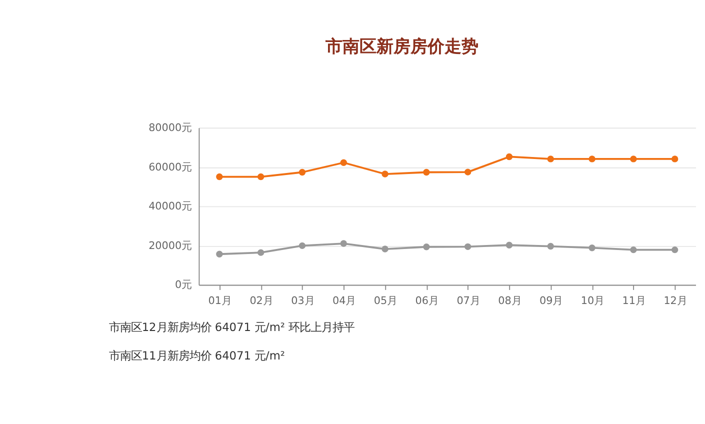 This screenshot has height=424, width=705. I want to click on y-tick-label: 20000元, so click(170, 246).